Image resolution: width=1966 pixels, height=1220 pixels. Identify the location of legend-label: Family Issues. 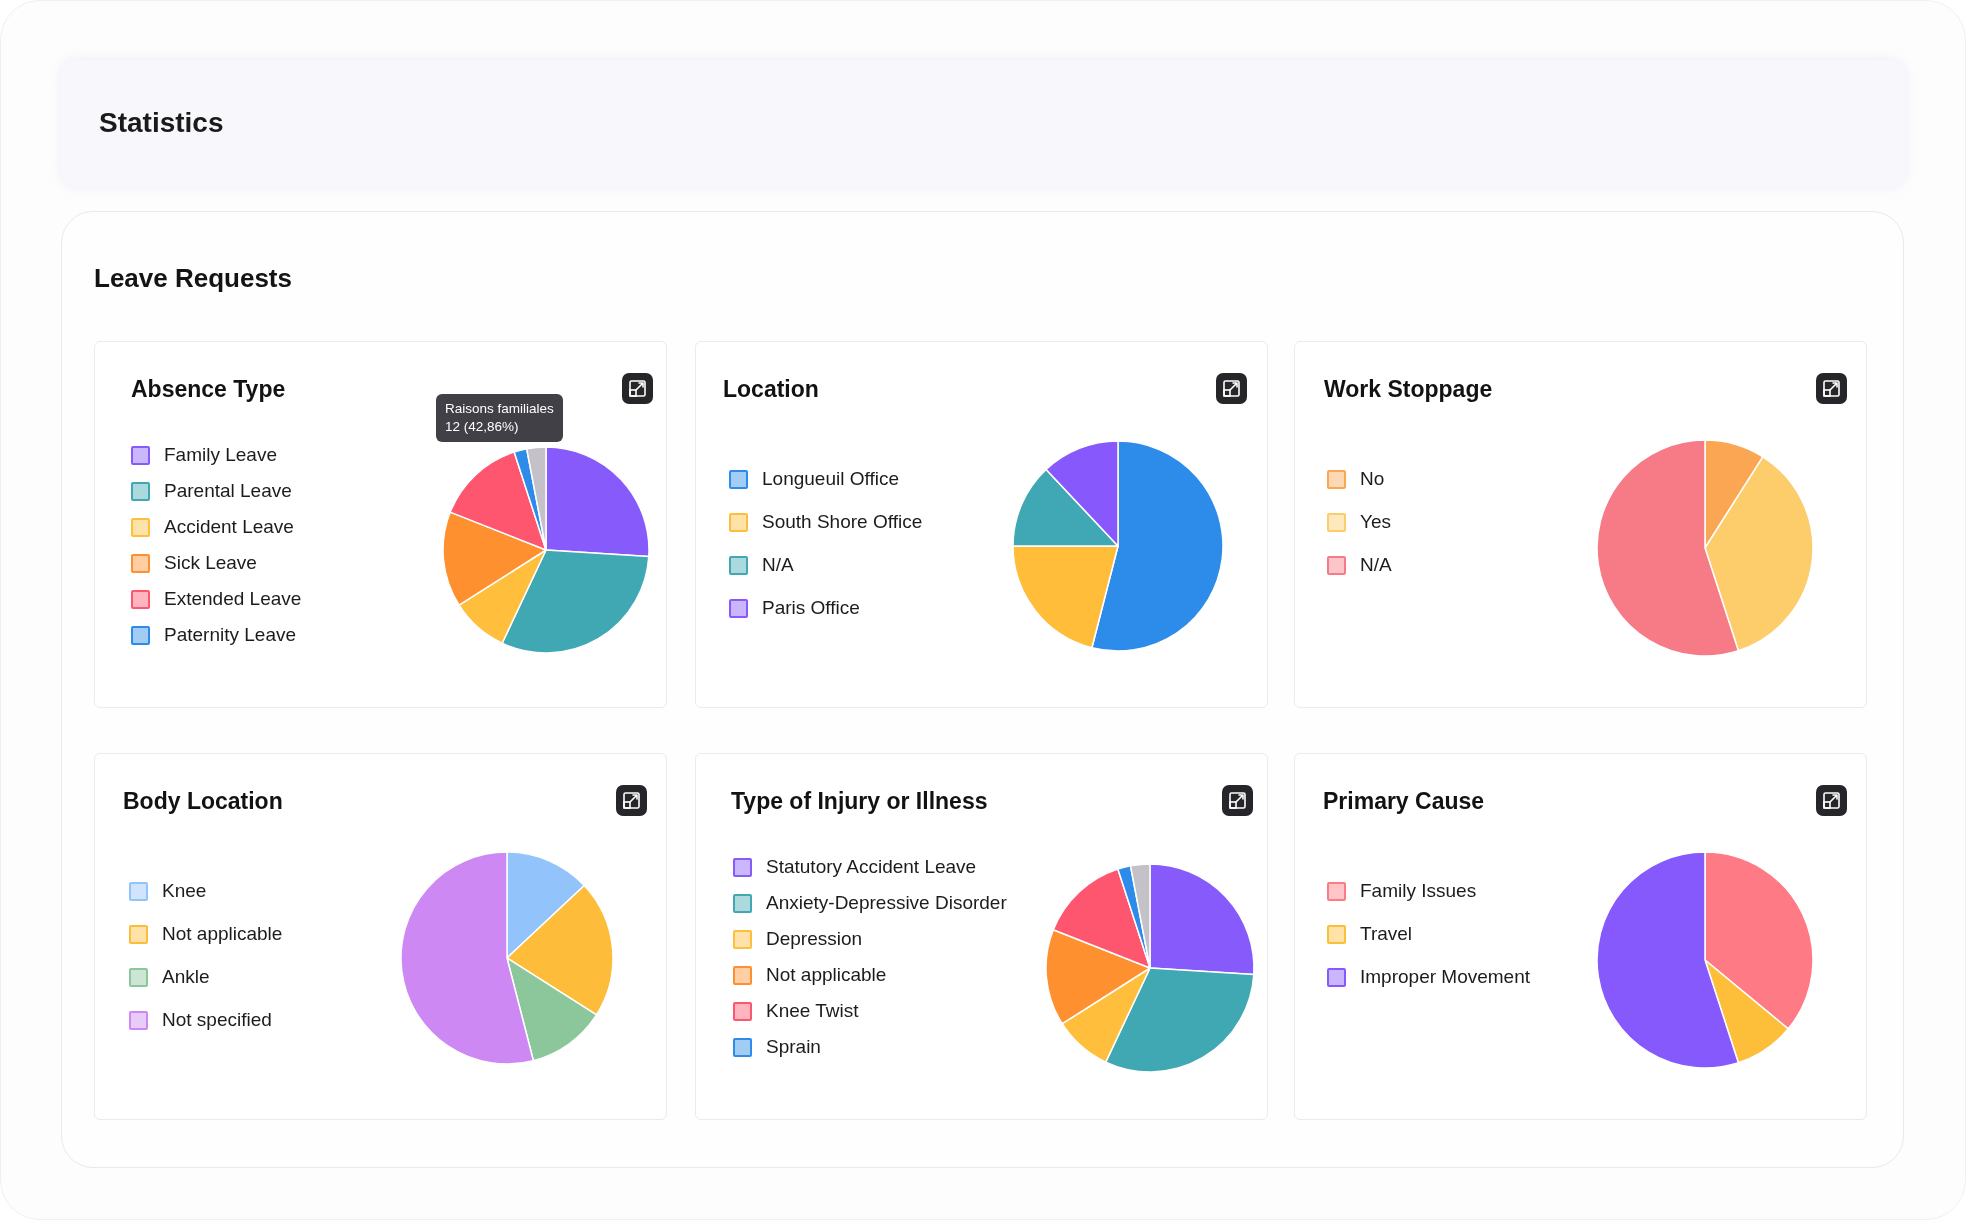
(1418, 891).